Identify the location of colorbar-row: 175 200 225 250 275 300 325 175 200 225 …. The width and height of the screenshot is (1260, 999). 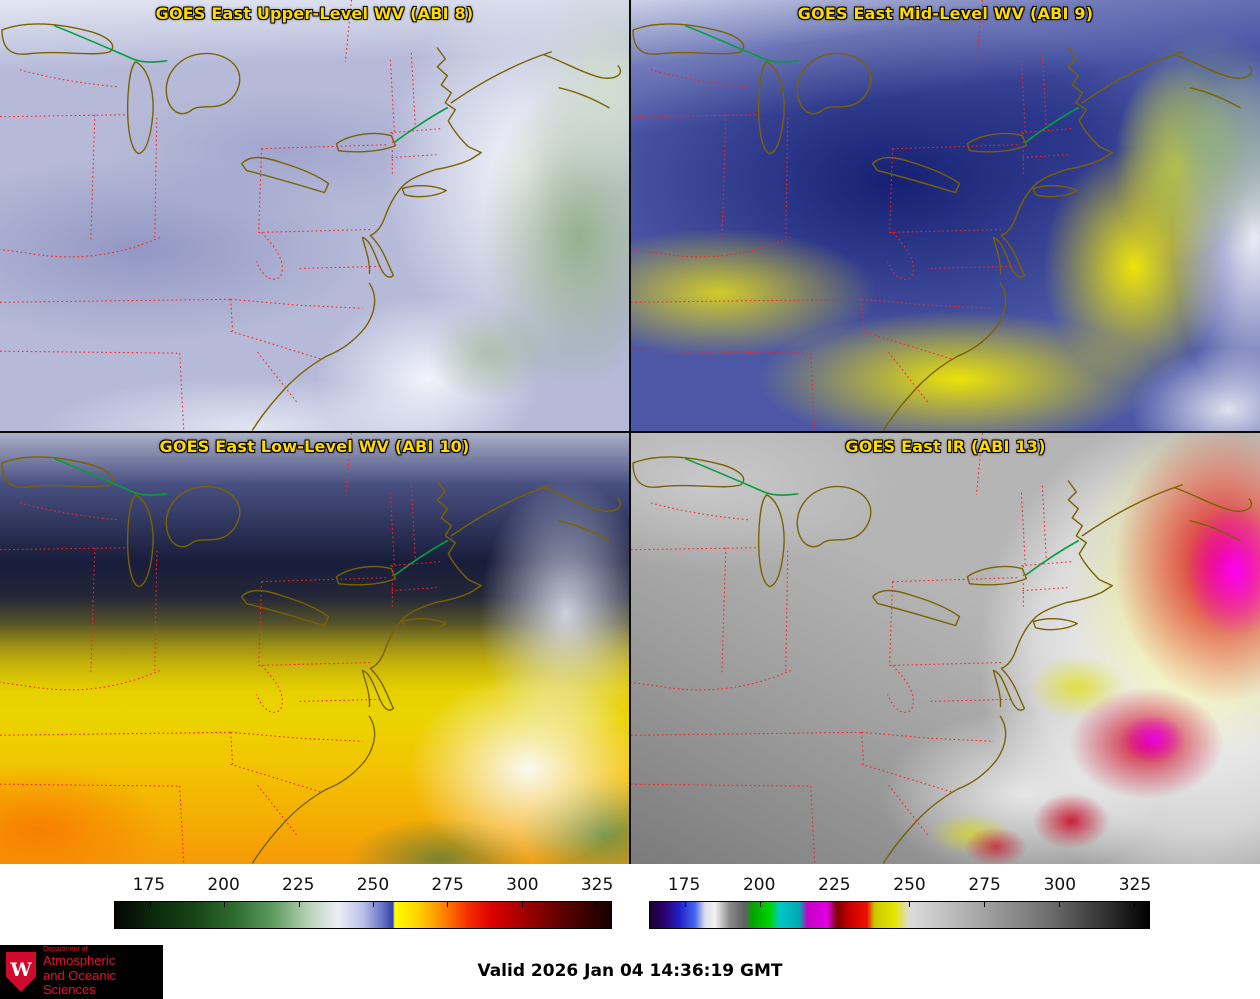
(630, 904).